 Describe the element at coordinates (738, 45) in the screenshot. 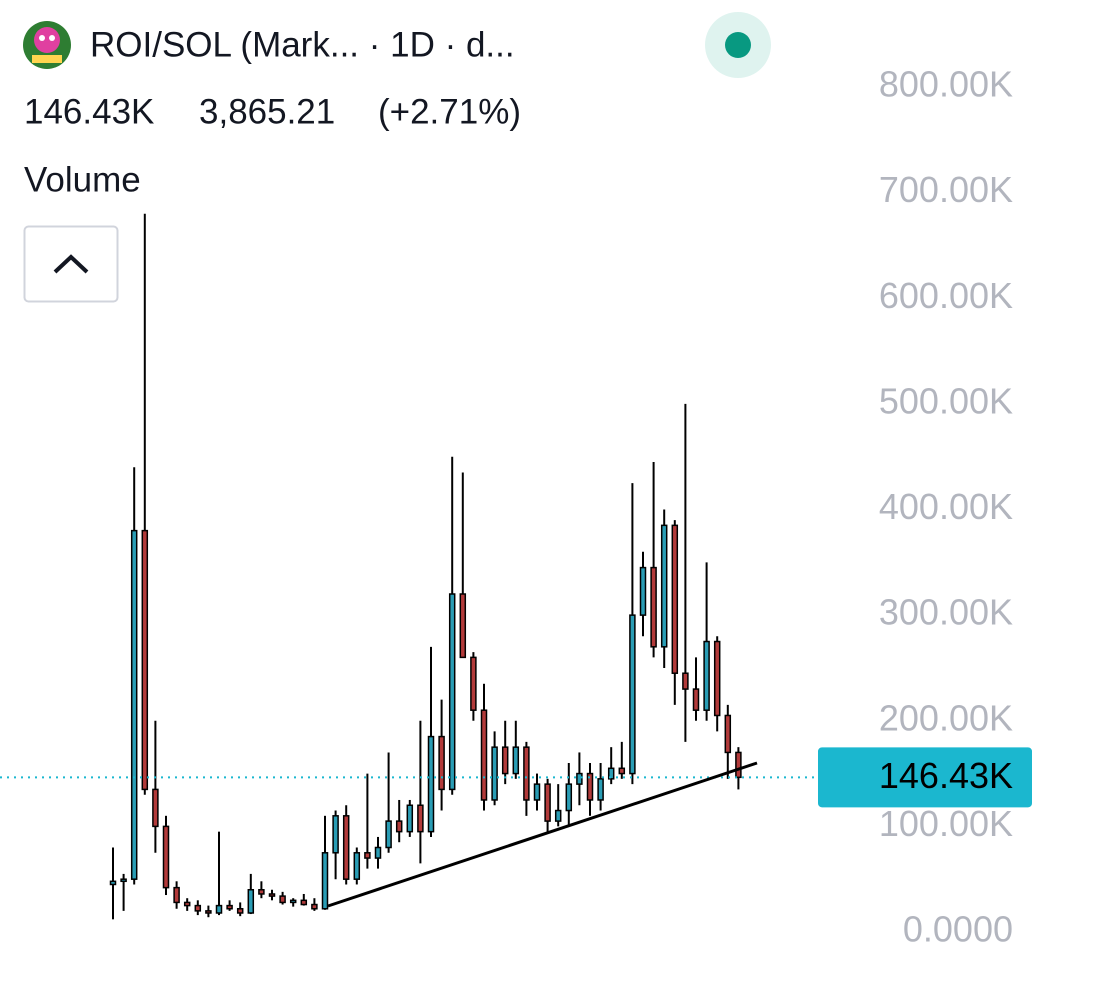

I see `status-dot` at that location.